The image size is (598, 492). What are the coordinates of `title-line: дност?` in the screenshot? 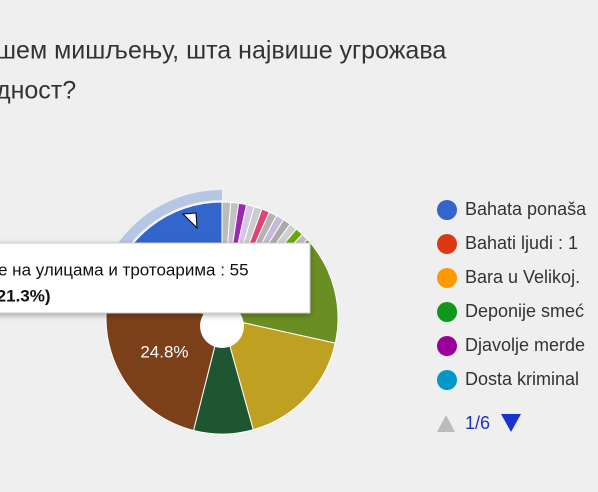 It's located at (38, 91).